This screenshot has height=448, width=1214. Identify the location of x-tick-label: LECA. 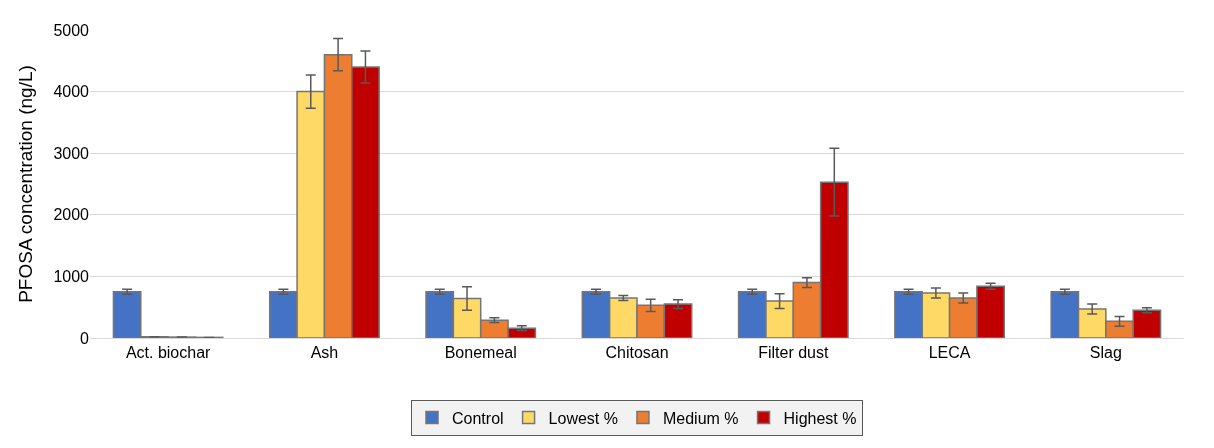
(949, 353).